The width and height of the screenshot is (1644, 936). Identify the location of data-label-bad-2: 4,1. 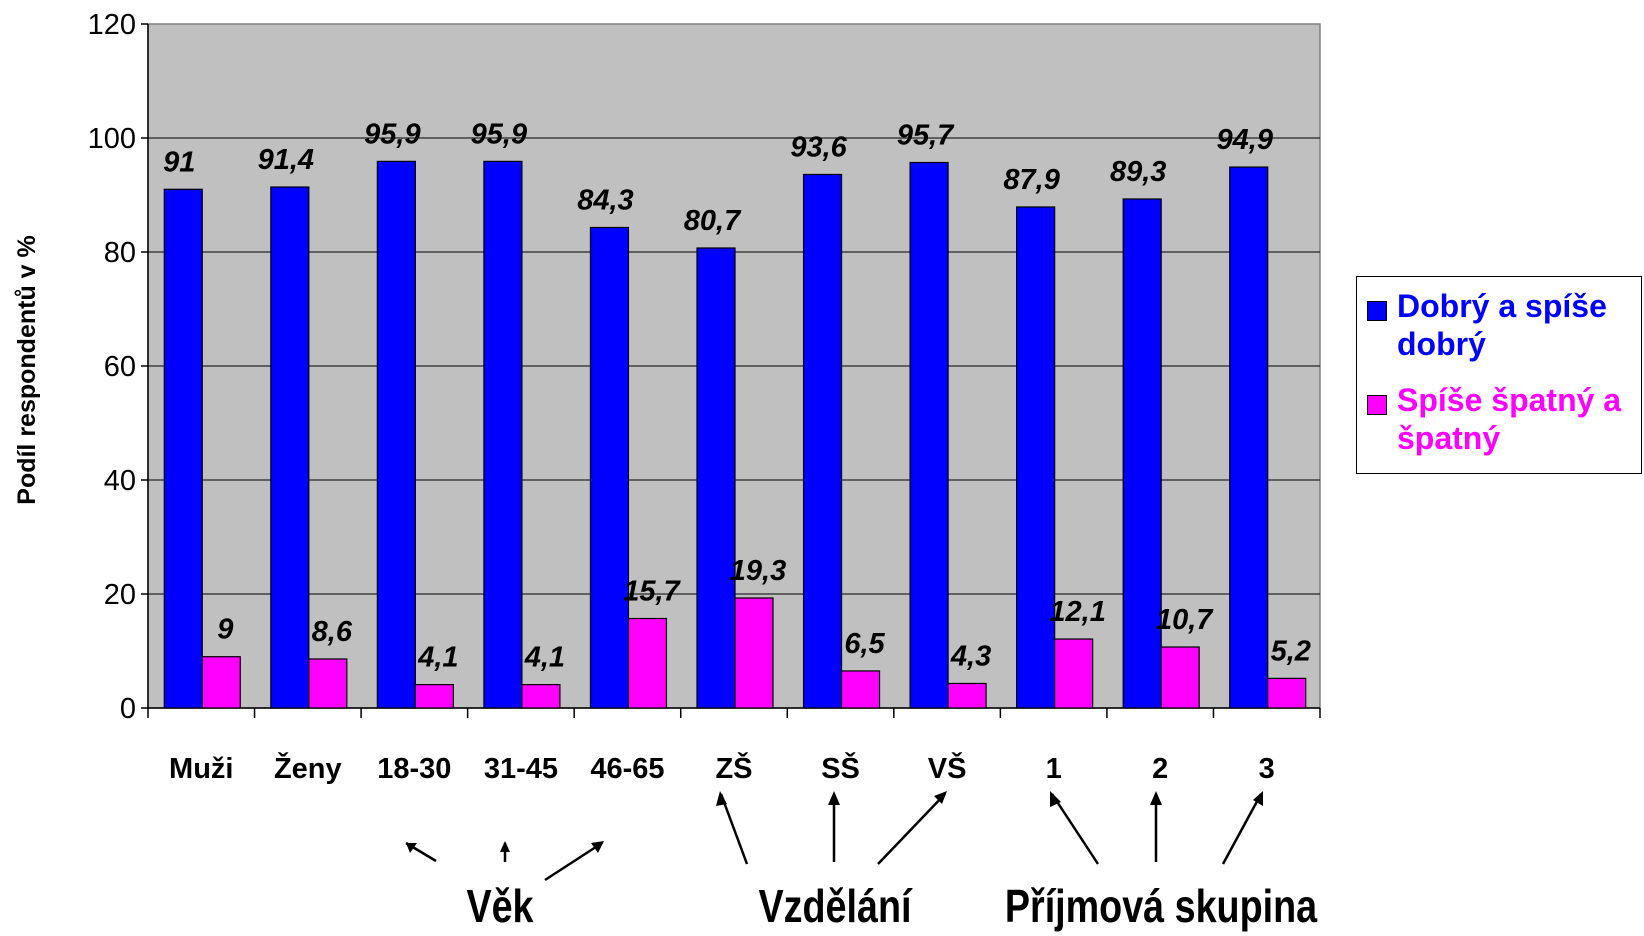
(437, 658).